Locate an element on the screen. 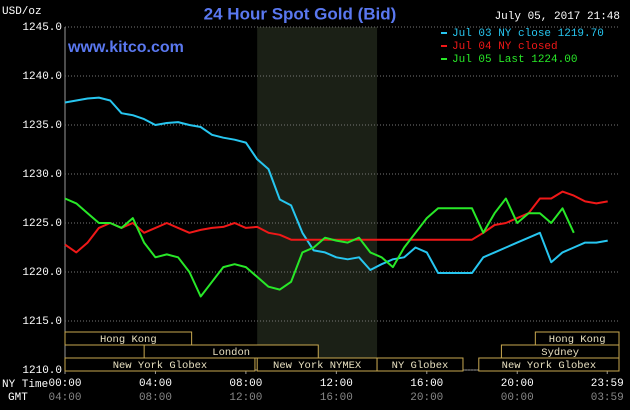  session-label: London is located at coordinates (231, 353).